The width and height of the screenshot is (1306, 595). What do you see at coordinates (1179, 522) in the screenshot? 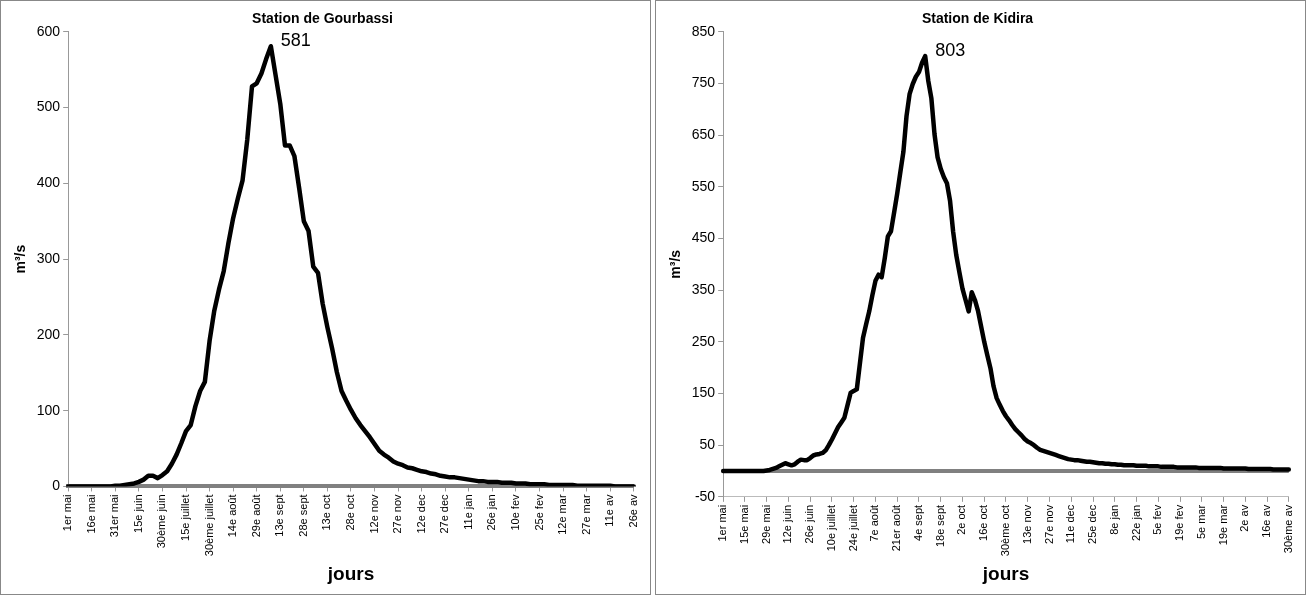
I see `x-tick-label: 19e fev` at bounding box center [1179, 522].